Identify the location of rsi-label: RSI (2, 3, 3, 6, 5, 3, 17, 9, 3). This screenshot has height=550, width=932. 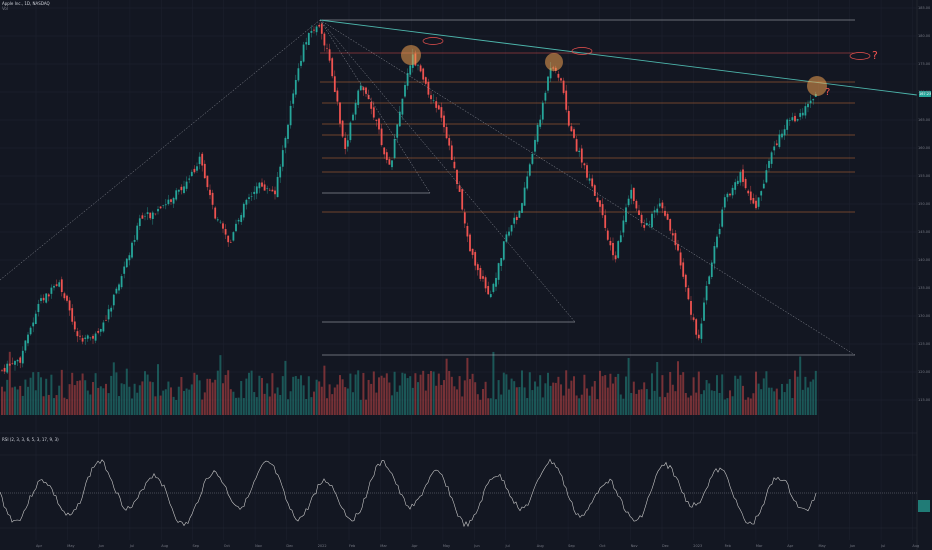
(30, 439).